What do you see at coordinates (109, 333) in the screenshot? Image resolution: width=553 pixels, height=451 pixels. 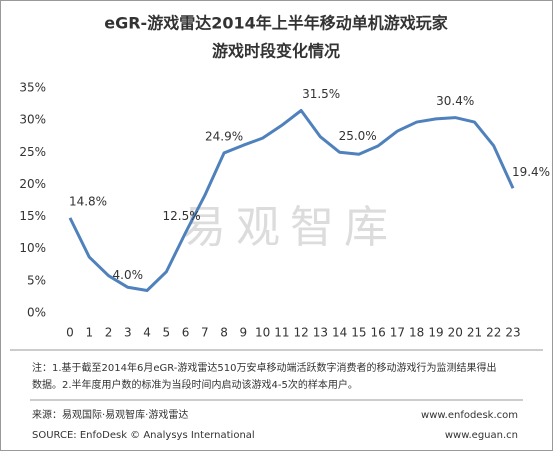 I see `x-tick-label: 2` at bounding box center [109, 333].